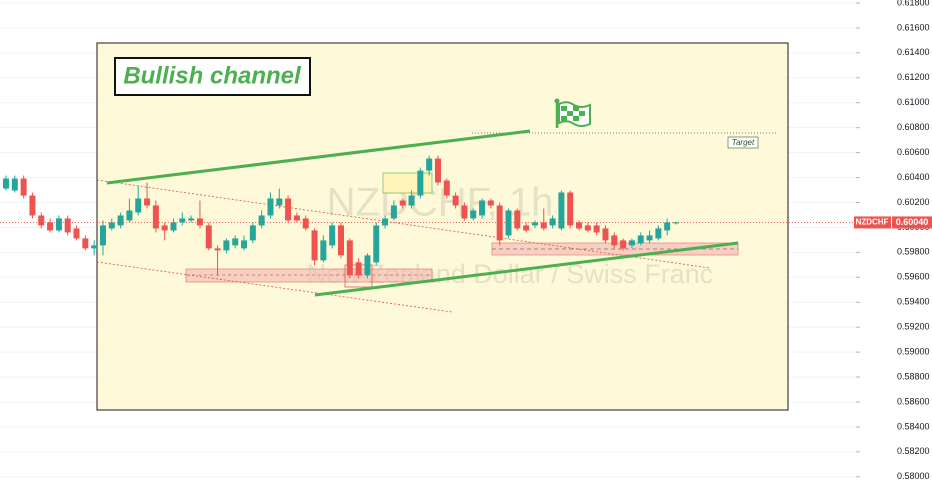 The image size is (932, 500). Describe the element at coordinates (309, 275) in the screenshot. I see `support-zone` at that location.